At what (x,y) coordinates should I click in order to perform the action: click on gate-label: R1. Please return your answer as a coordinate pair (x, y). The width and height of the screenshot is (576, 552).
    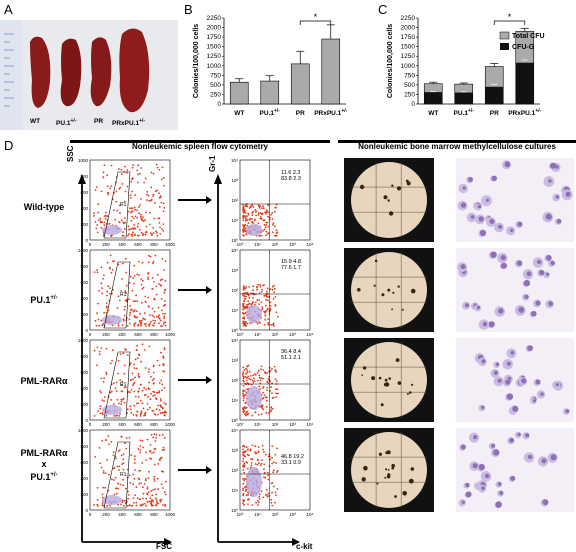
    Looking at the image, I should click on (123, 385).